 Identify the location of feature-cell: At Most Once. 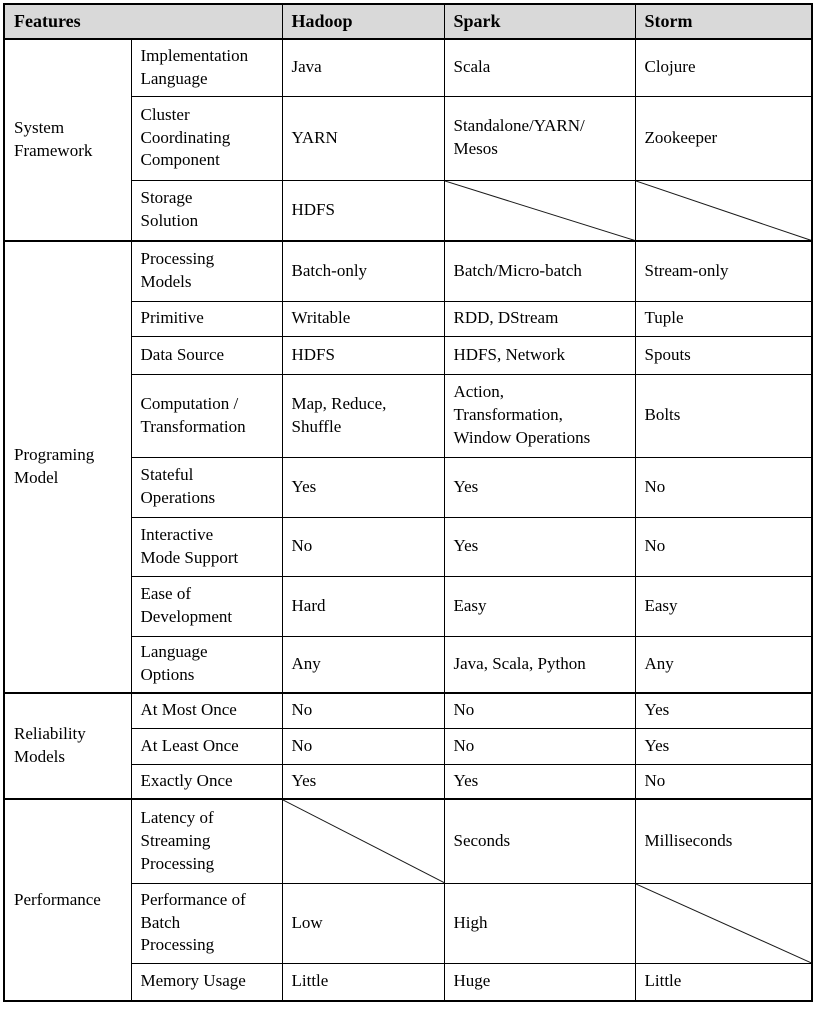
(206, 710).